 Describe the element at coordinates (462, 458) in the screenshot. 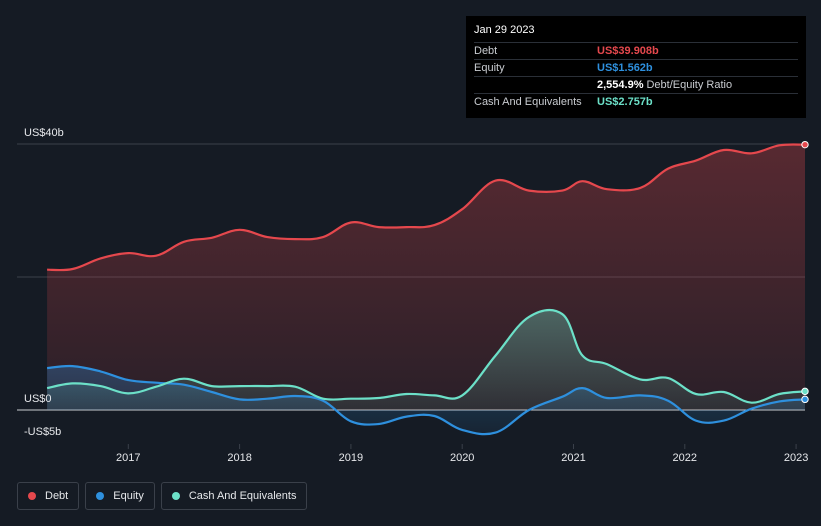

I see `x-tick-label: 2020` at that location.